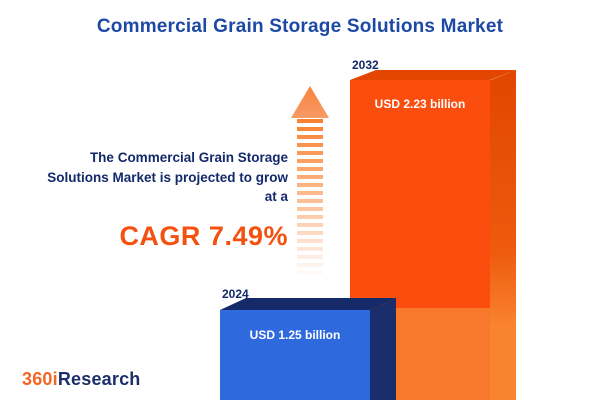  I want to click on logo-research: Research, so click(99, 379).